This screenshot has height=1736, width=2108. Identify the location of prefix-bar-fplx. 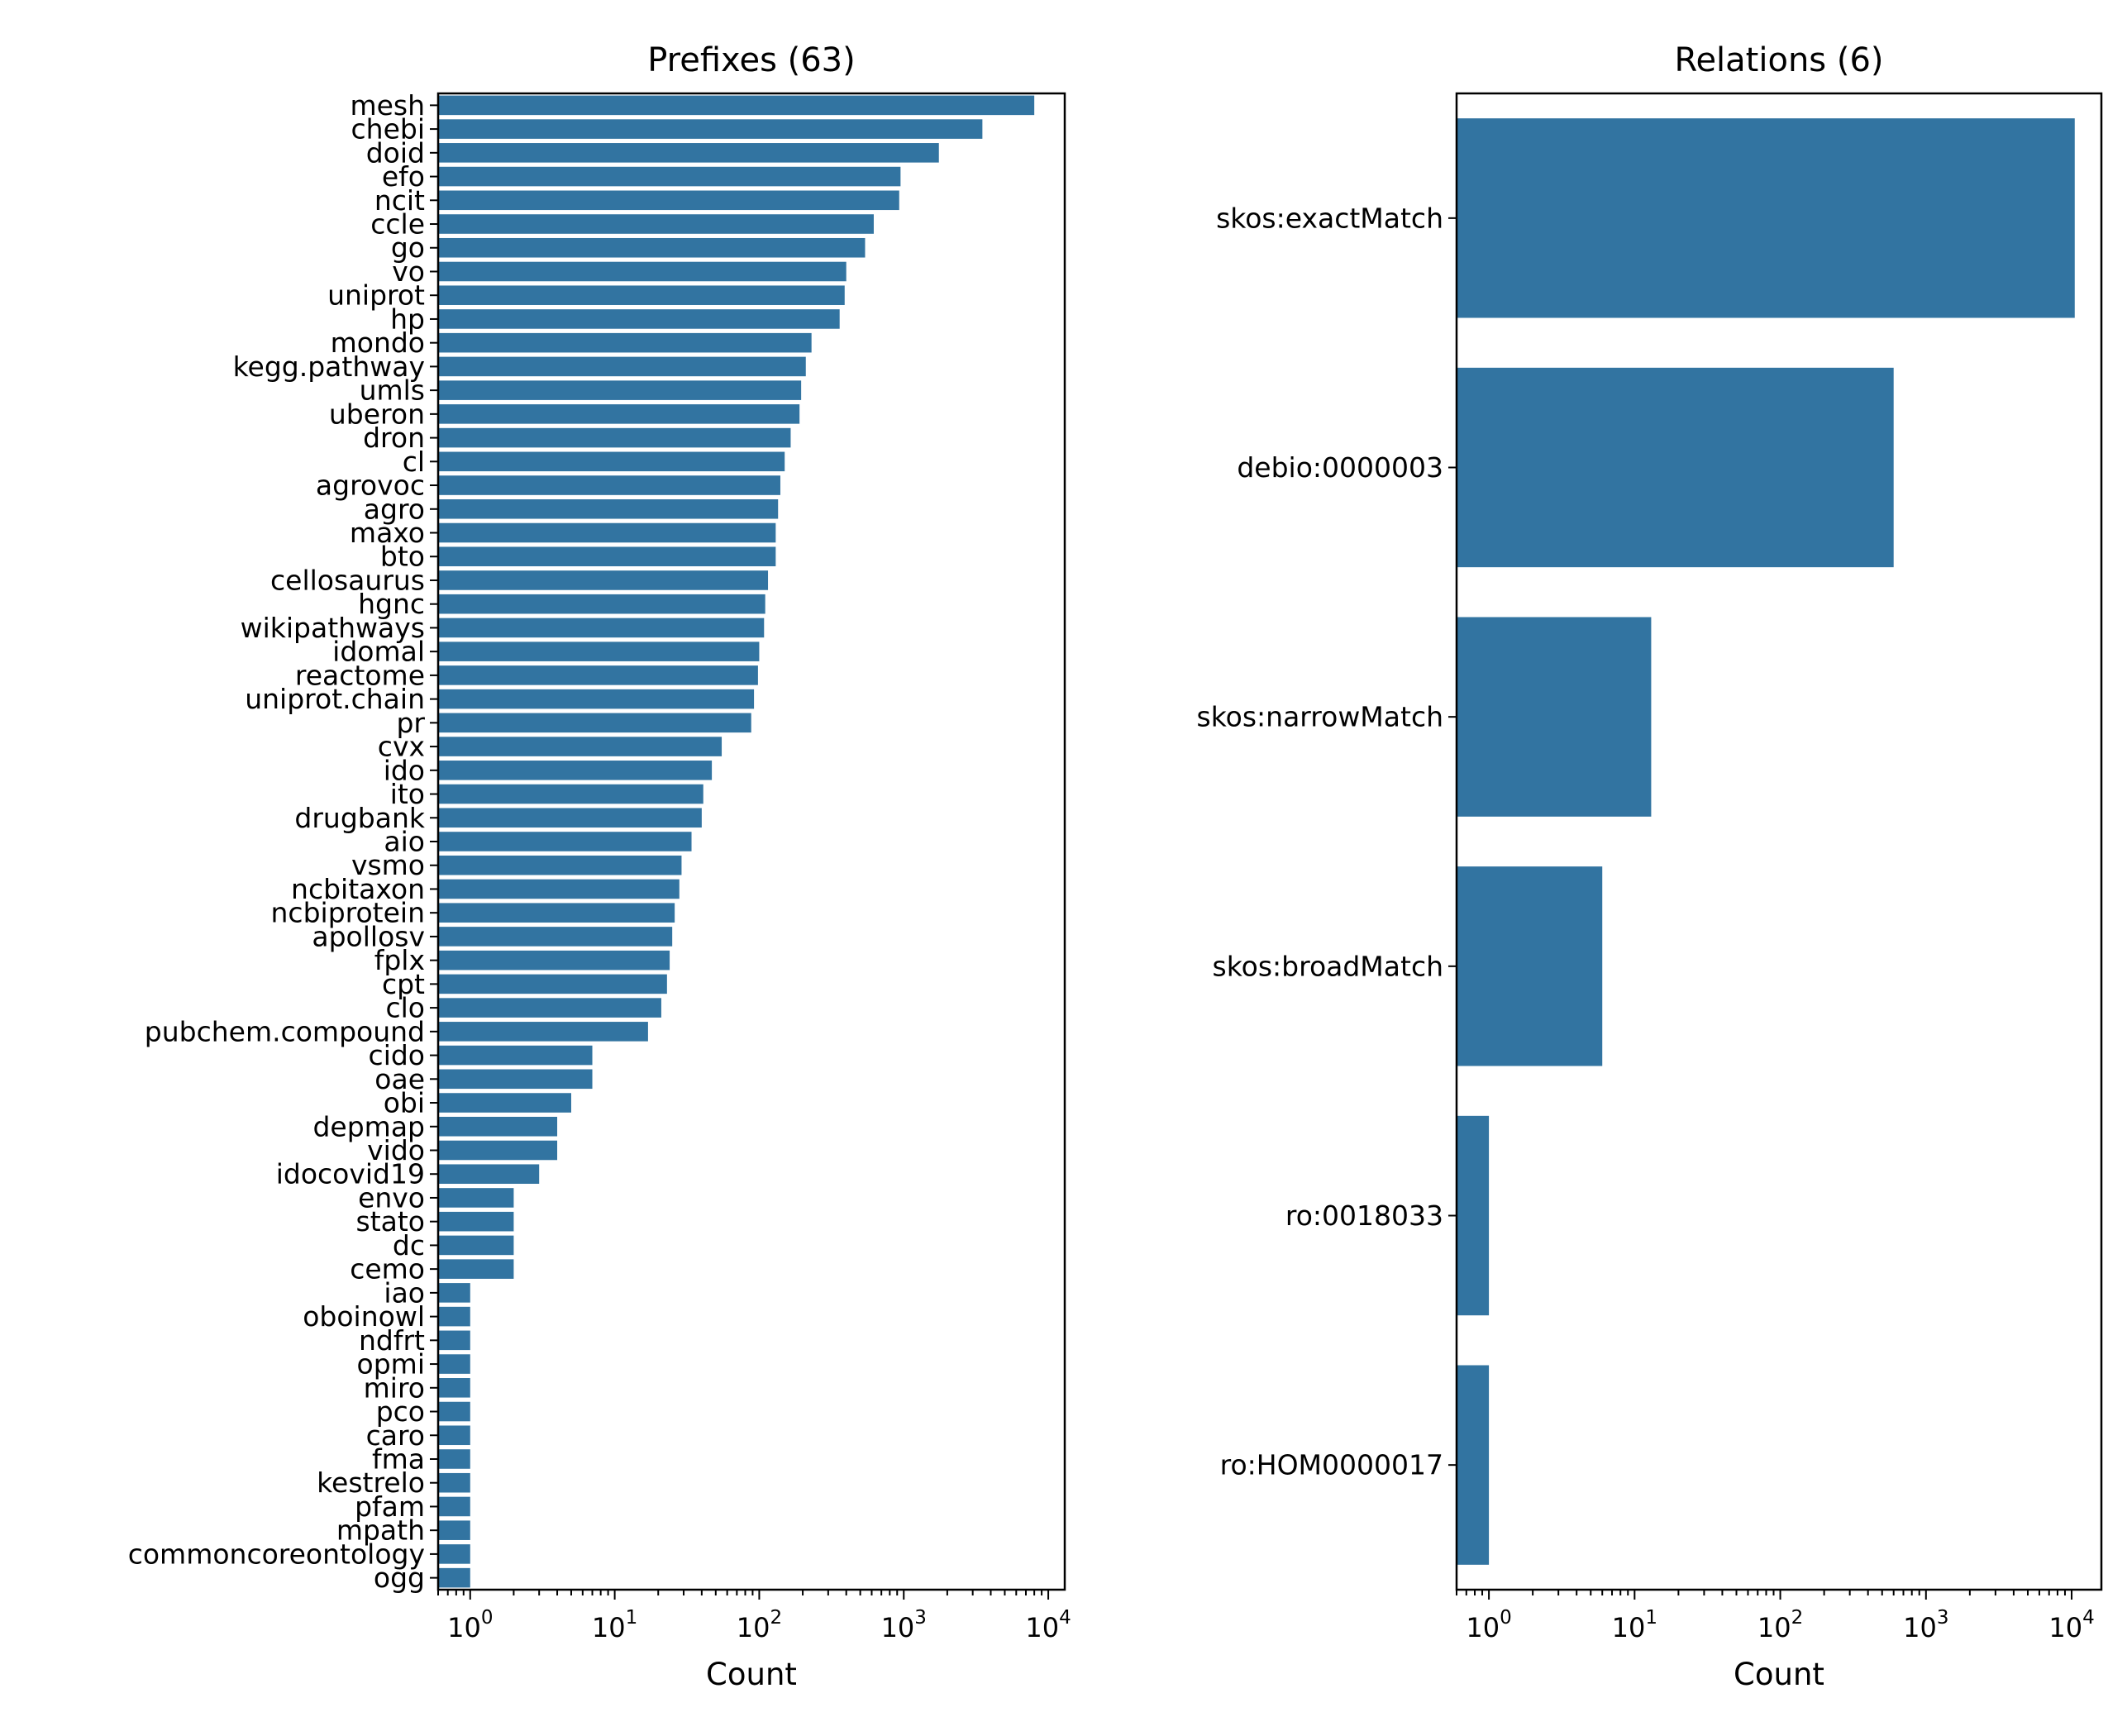
(554, 961).